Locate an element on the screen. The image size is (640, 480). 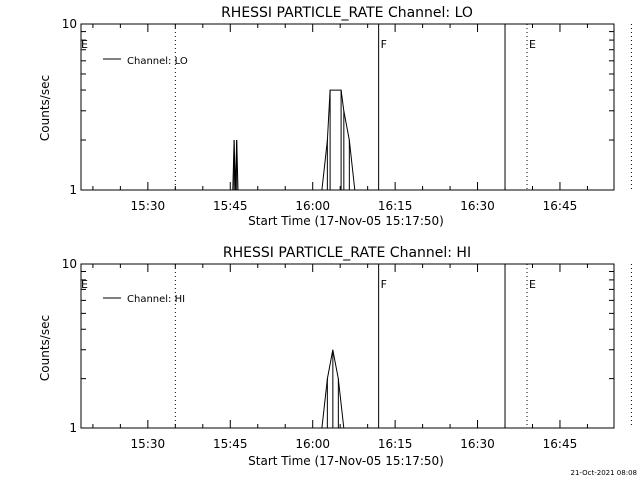
legend-label: Channel: LO is located at coordinates (157, 61).